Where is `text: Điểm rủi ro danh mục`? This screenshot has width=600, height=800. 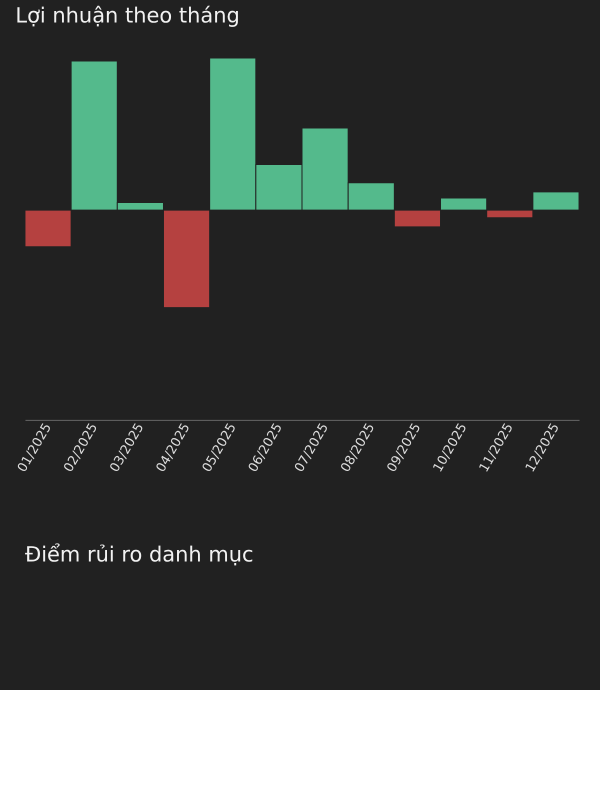
text: Điểm rủi ro danh mục is located at coordinates (139, 554).